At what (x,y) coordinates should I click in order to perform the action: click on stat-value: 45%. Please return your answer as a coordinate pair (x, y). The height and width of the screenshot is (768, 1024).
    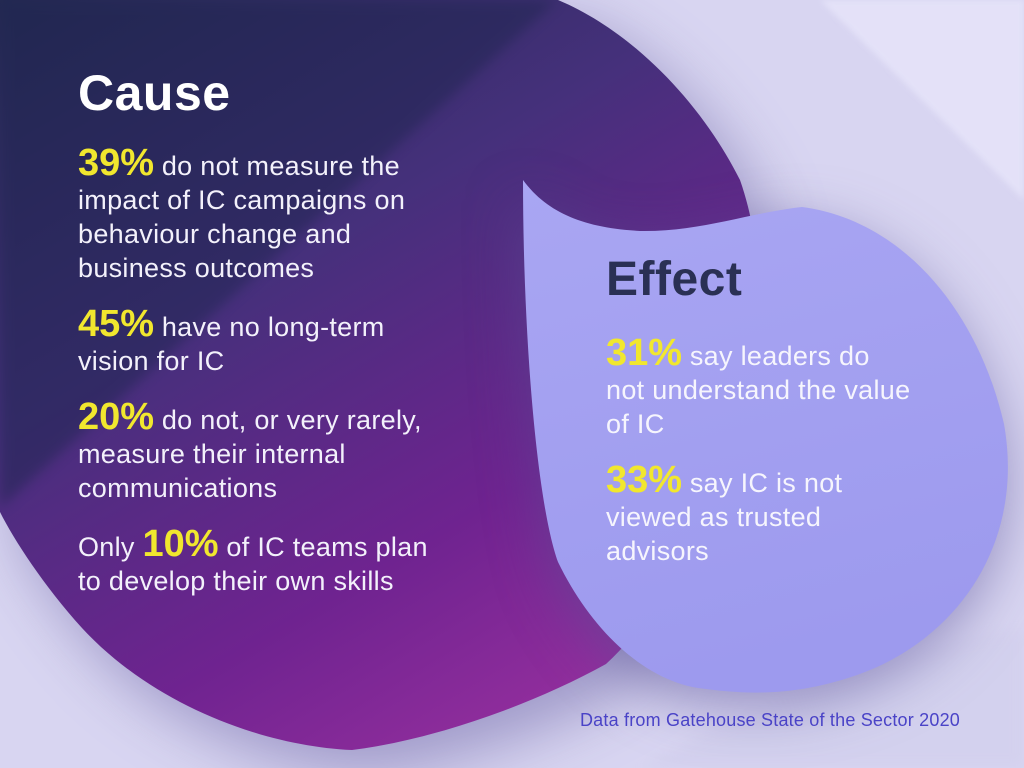
    Looking at the image, I should click on (116, 324).